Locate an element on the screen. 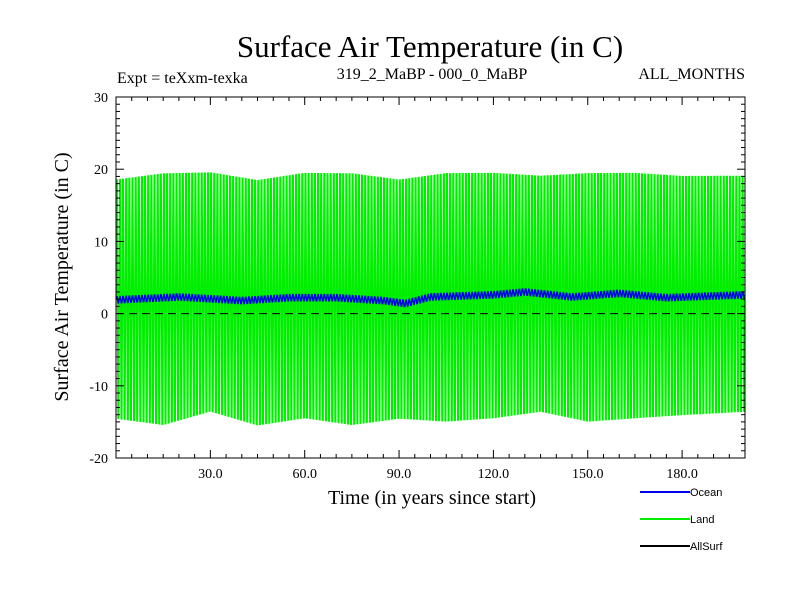 The width and height of the screenshot is (800, 600). series-ocean-line is located at coordinates (430, 298).